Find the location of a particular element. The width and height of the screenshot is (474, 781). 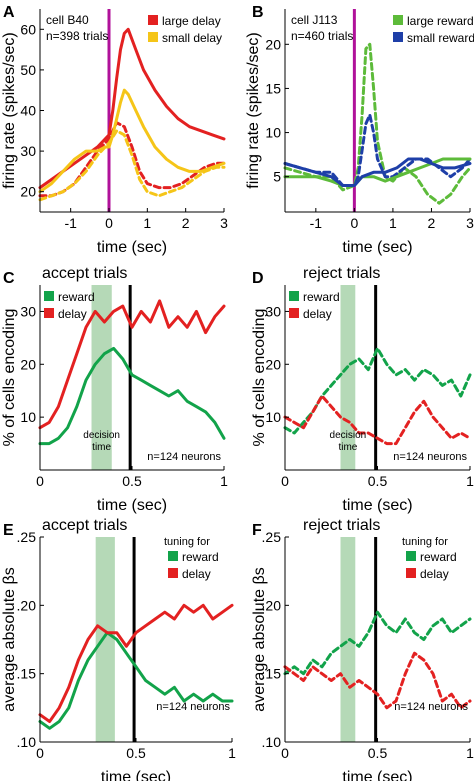

legend-label: small delay is located at coordinates (192, 38).